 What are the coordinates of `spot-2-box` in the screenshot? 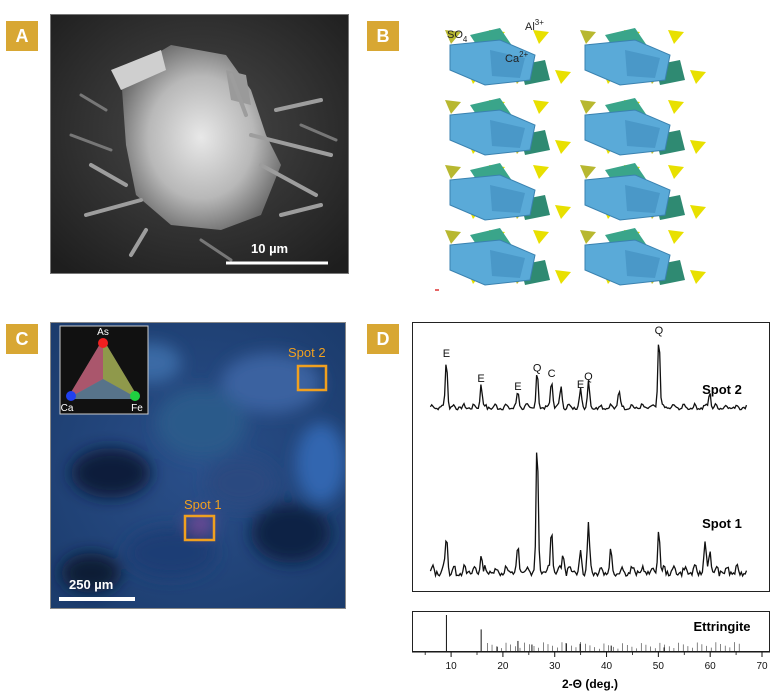 It's located at (312, 378).